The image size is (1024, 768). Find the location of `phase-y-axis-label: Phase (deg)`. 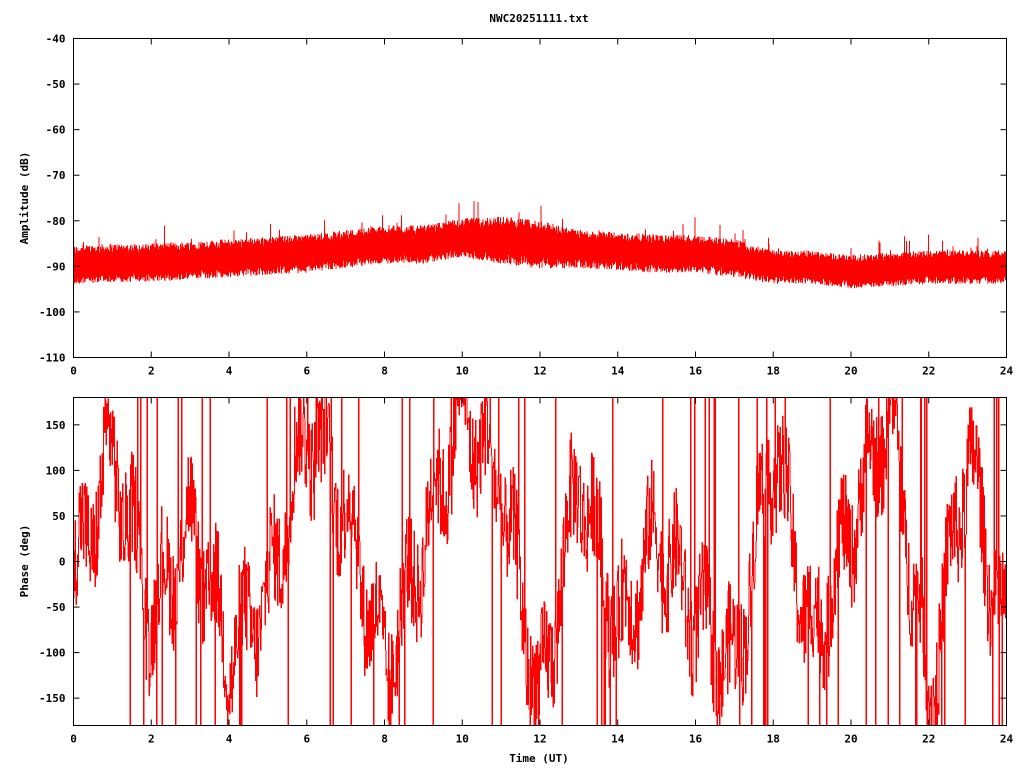

phase-y-axis-label: Phase (deg) is located at coordinates (24, 561).